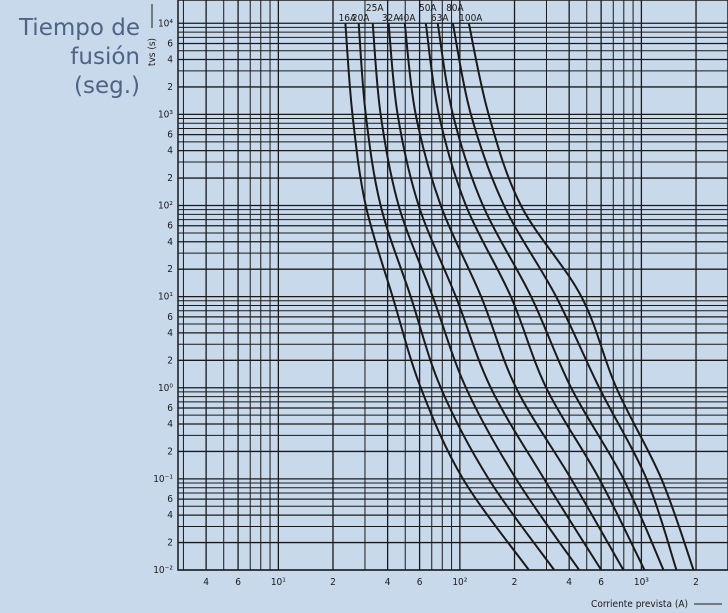 The width and height of the screenshot is (728, 613). Describe the element at coordinates (641, 582) in the screenshot. I see `x-tick-label: 10³` at that location.